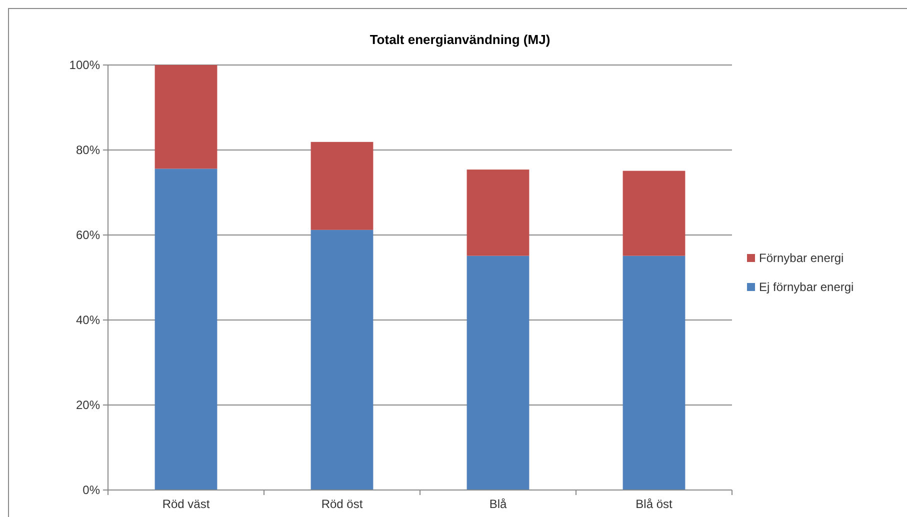 This screenshot has width=907, height=517. What do you see at coordinates (88, 320) in the screenshot?
I see `y-tick-label: 40%` at bounding box center [88, 320].